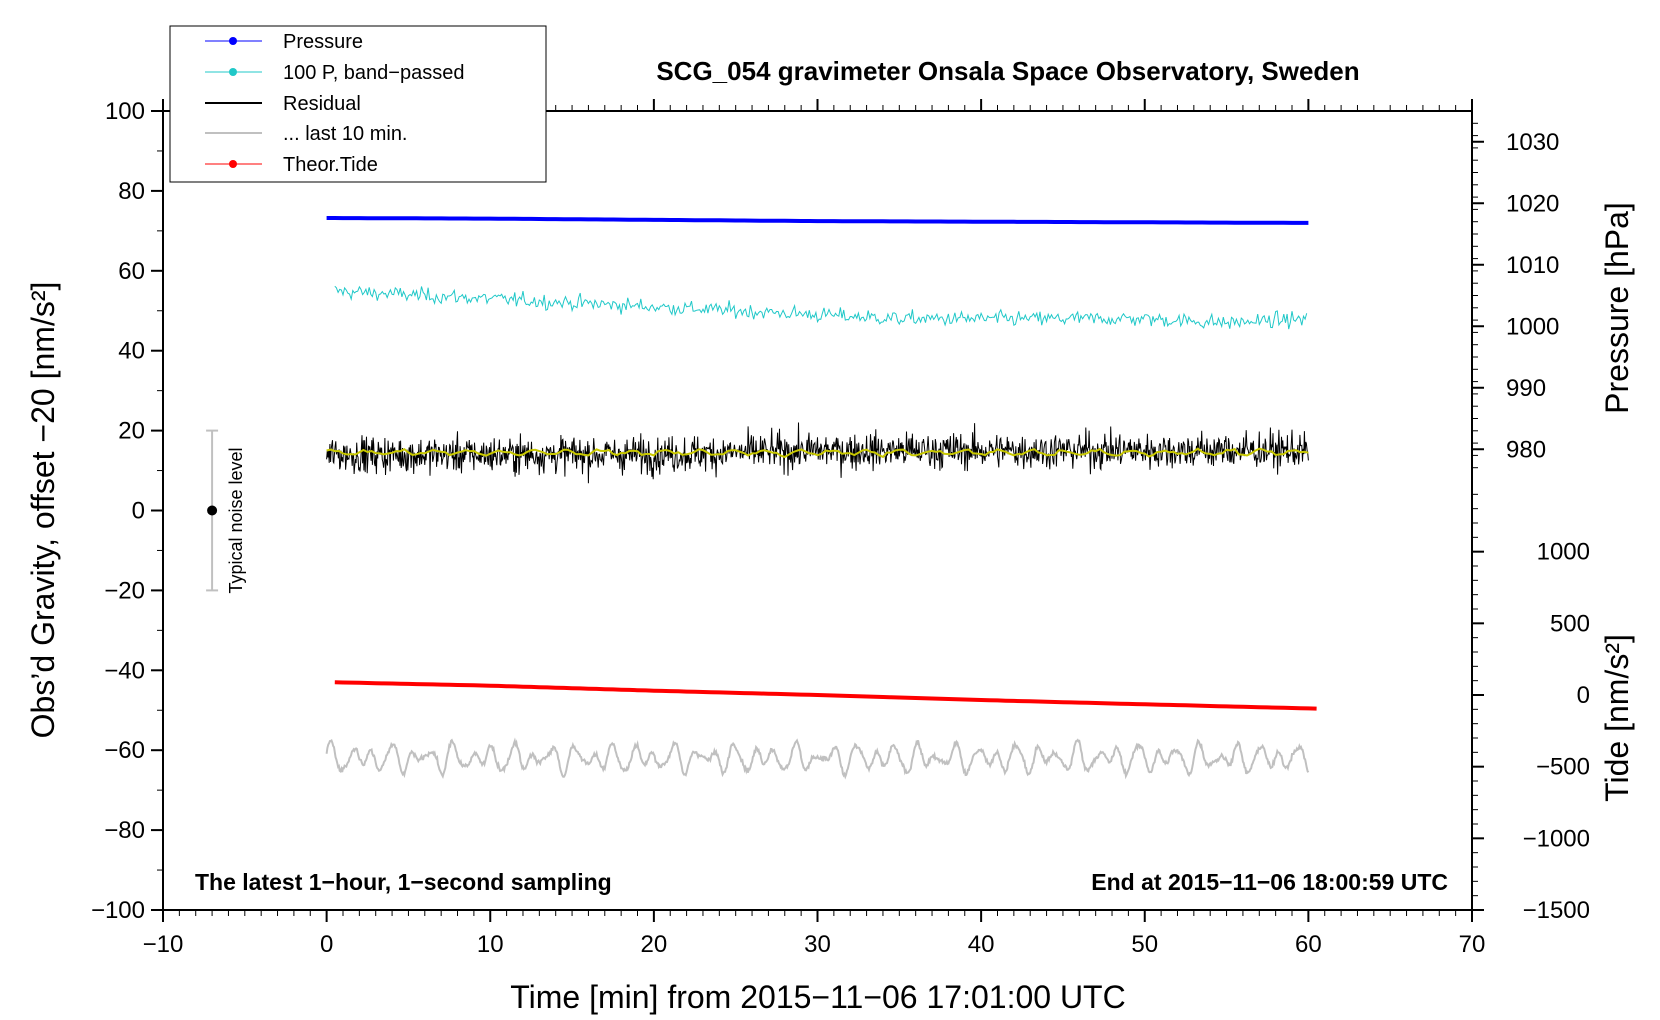 The width and height of the screenshot is (1660, 1020). Describe the element at coordinates (654, 944) in the screenshot. I see `x-tick-label: 20` at that location.